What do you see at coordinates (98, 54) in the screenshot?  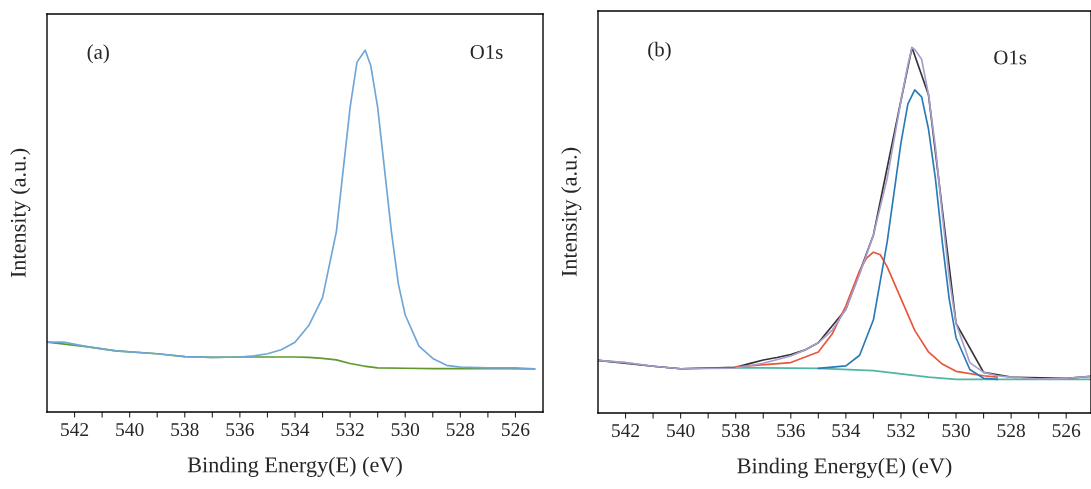 I see `annotation: (a)` at bounding box center [98, 54].